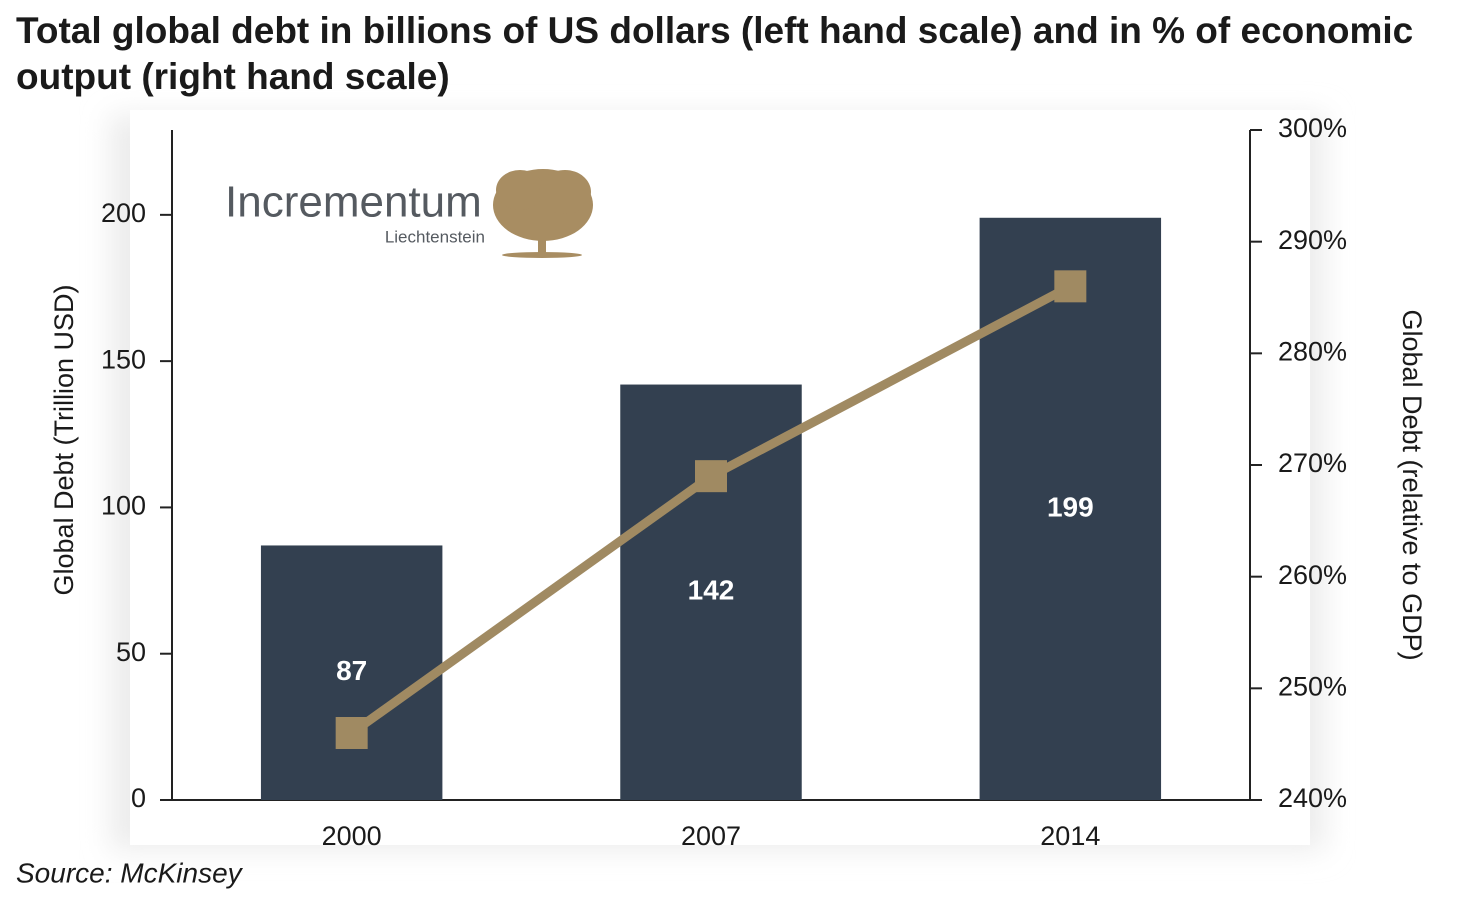  What do you see at coordinates (1070, 506) in the screenshot?
I see `bar-value-label: 199` at bounding box center [1070, 506].